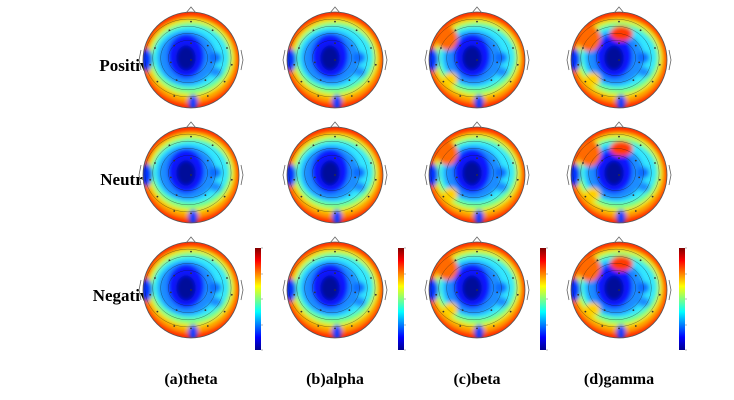  What do you see at coordinates (619, 379) in the screenshot?
I see `column-label-gamma: (d)gamma` at bounding box center [619, 379].